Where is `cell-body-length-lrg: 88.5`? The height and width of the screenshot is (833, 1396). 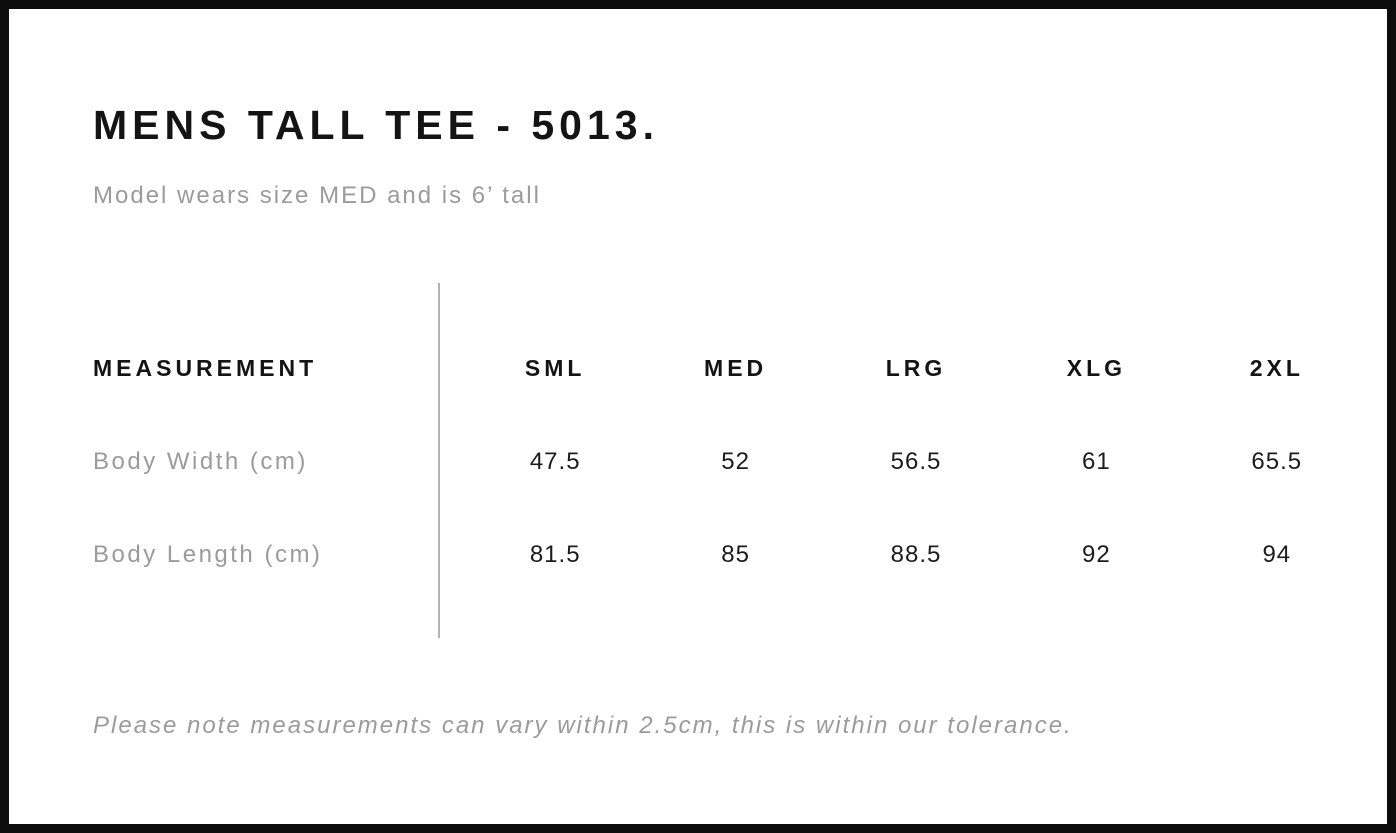
cell-body-length-lrg: 88.5 is located at coordinates (916, 554).